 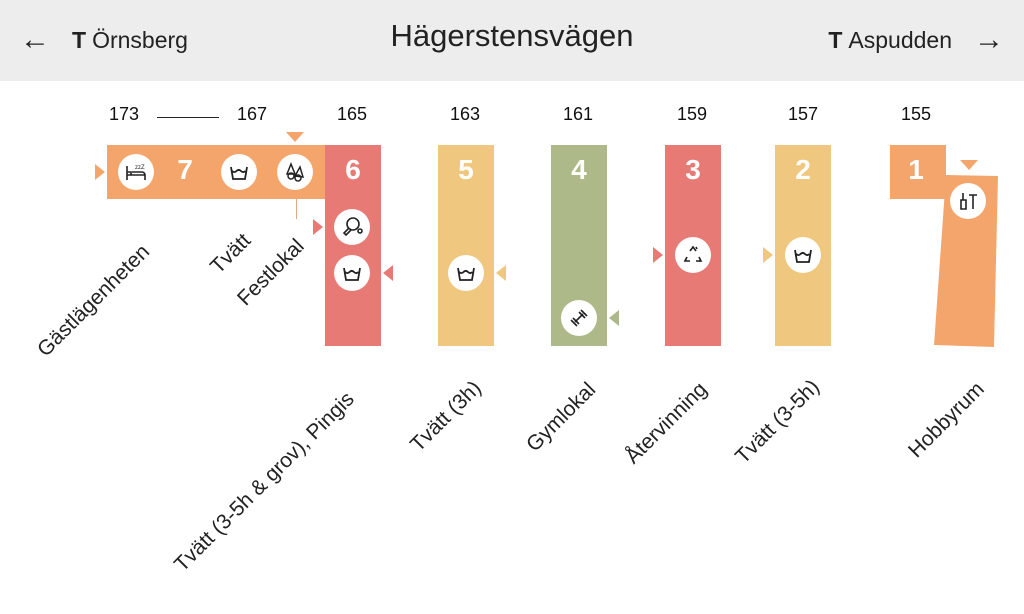 I want to click on label-entrance-3: Återvinning, so click(x=666, y=423).